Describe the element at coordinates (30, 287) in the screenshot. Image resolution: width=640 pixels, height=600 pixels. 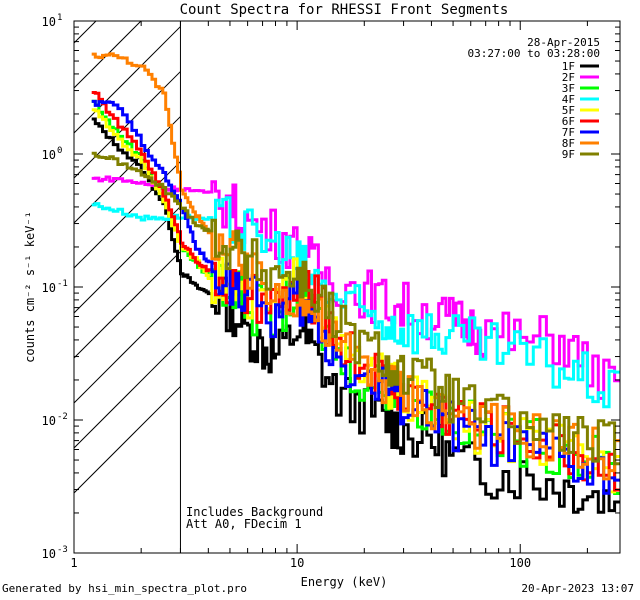
I see `y-axis-label: counts cm⁻² s⁻¹ keV⁻¹` at that location.